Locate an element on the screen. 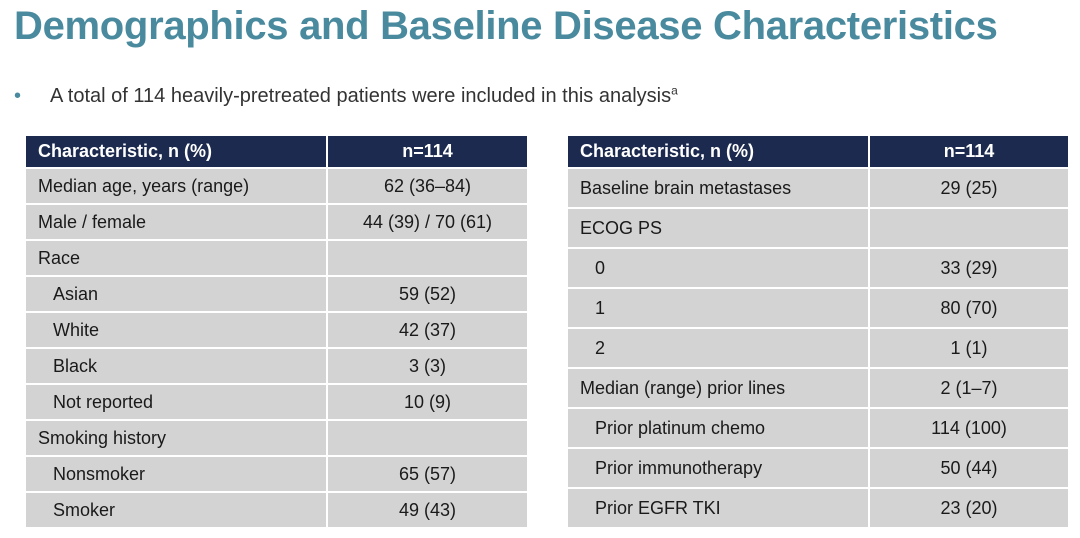 The height and width of the screenshot is (538, 1080). row-value: 62 (36–84) is located at coordinates (426, 187).